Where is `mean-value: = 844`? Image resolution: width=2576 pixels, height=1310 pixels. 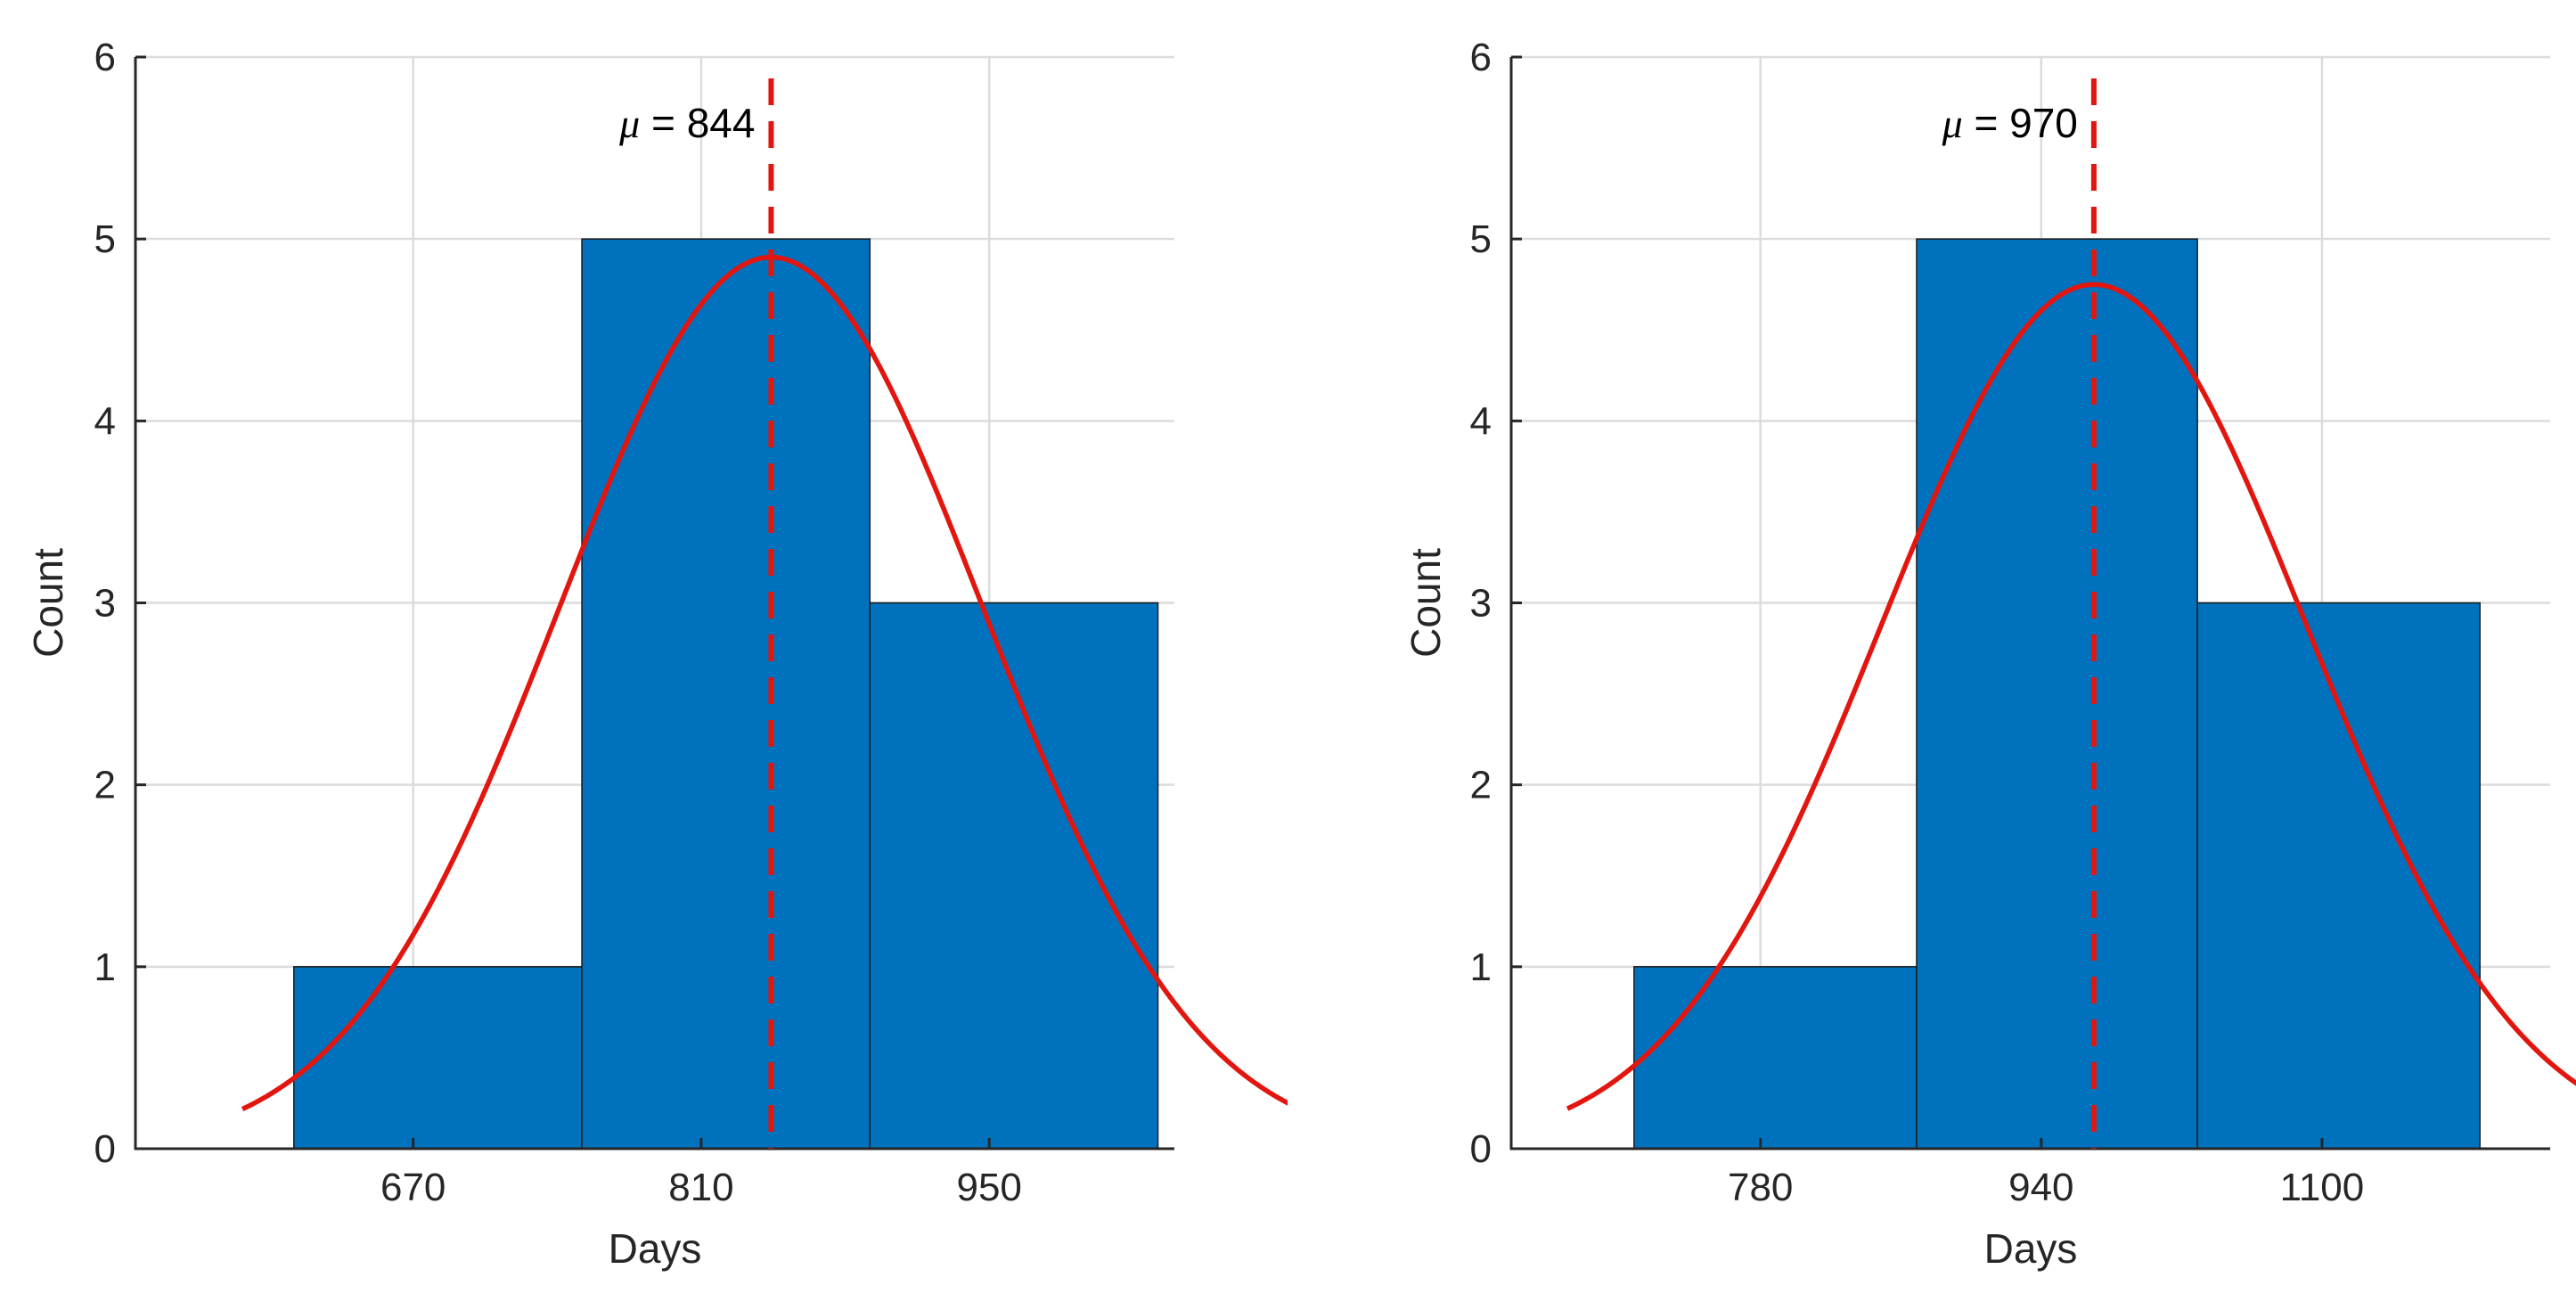
mean-value: = 844 is located at coordinates (697, 123).